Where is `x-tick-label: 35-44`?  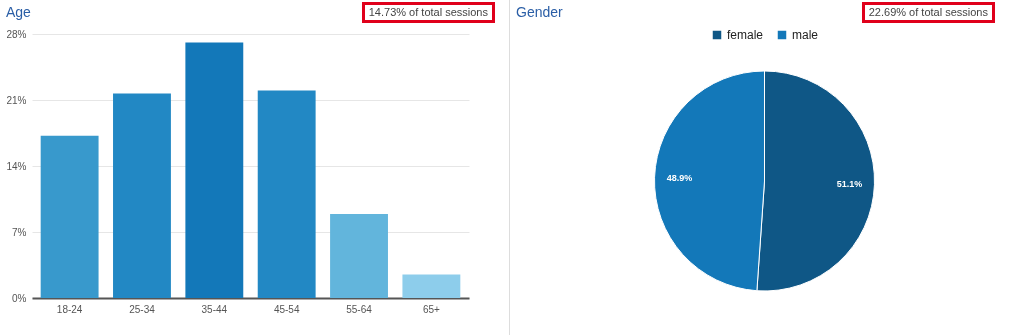
x-tick-label: 35-44 is located at coordinates (214, 309).